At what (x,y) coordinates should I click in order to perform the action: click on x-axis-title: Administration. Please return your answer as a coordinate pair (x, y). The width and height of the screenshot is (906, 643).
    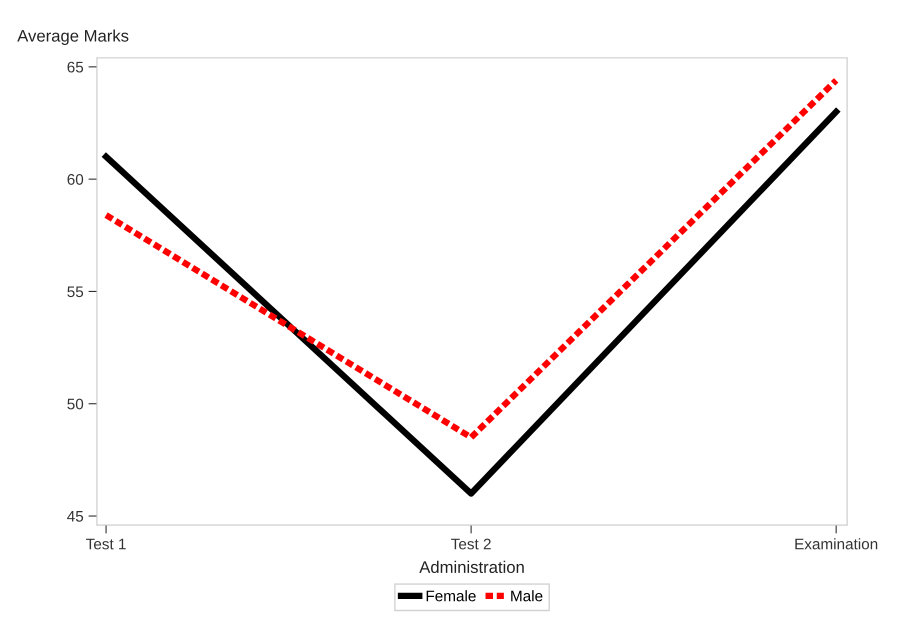
    Looking at the image, I should click on (471, 567).